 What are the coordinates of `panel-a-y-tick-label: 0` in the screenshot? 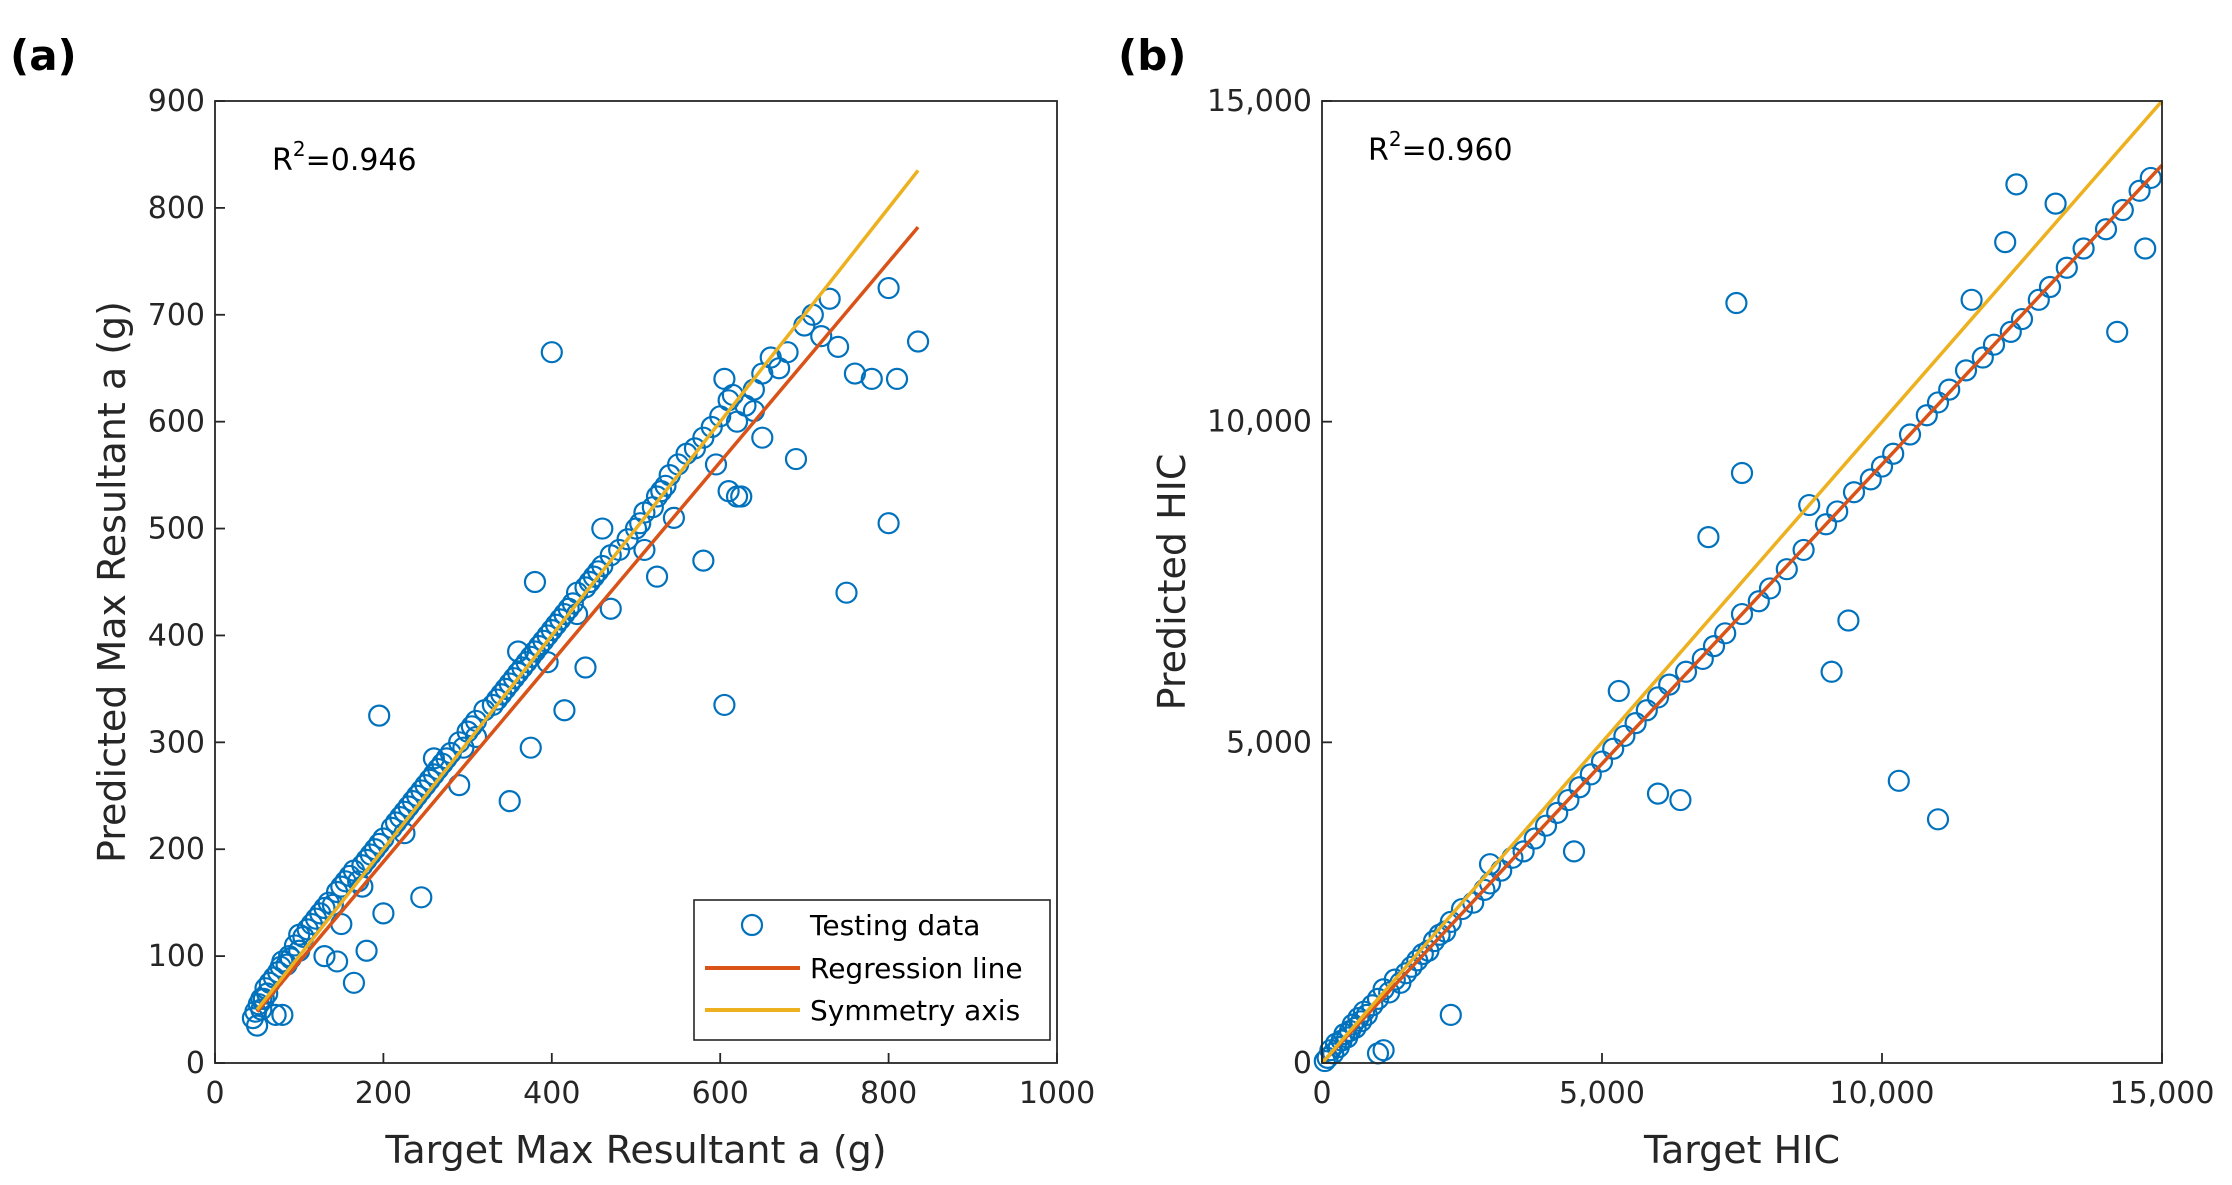 It's located at (195, 1063).